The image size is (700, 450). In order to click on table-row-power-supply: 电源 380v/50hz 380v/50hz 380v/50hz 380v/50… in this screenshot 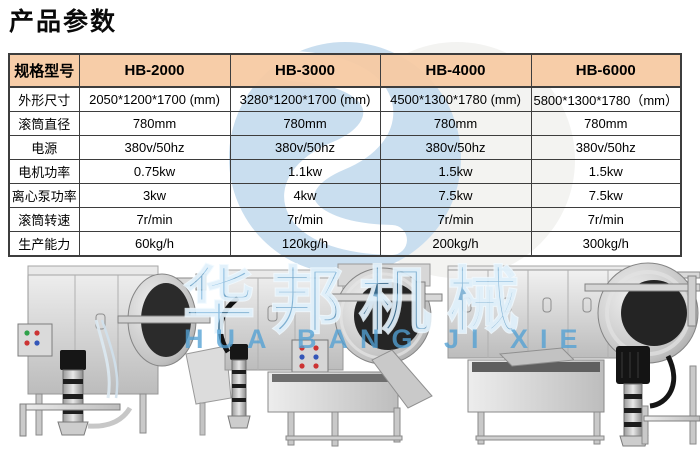, I will do `click(345, 147)`.